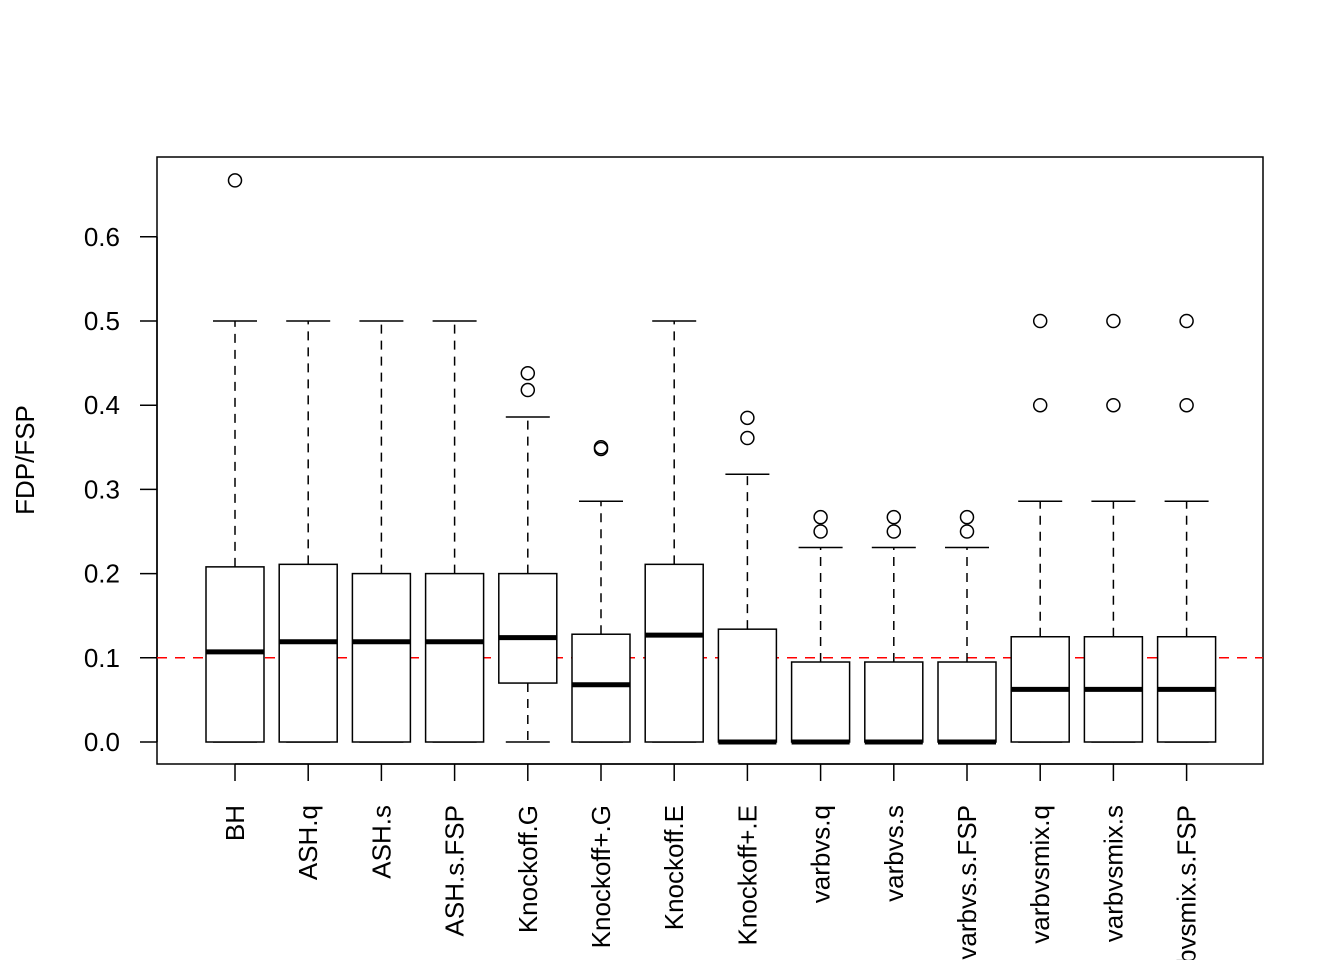 This screenshot has width=1344, height=960. What do you see at coordinates (102, 237) in the screenshot?
I see `y-tick-label: 0.6` at bounding box center [102, 237].